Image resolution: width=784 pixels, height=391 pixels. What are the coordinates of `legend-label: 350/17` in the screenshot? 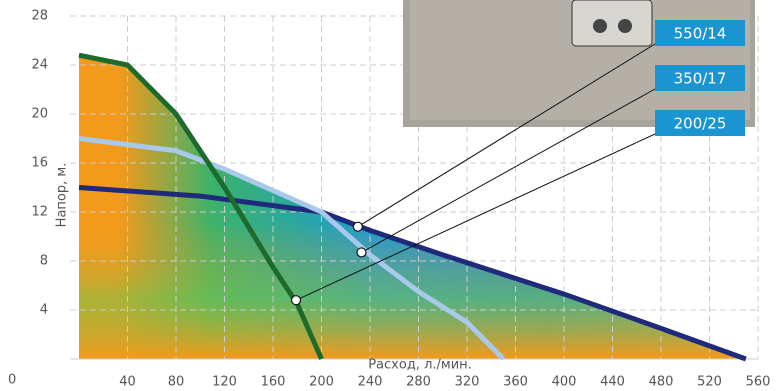 It's located at (700, 79).